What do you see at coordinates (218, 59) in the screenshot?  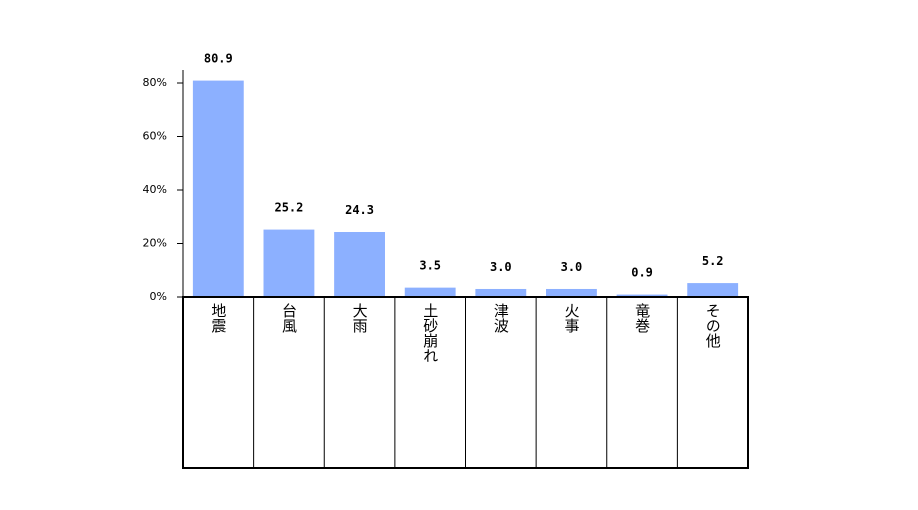 I see `value-label: 80.9` at bounding box center [218, 59].